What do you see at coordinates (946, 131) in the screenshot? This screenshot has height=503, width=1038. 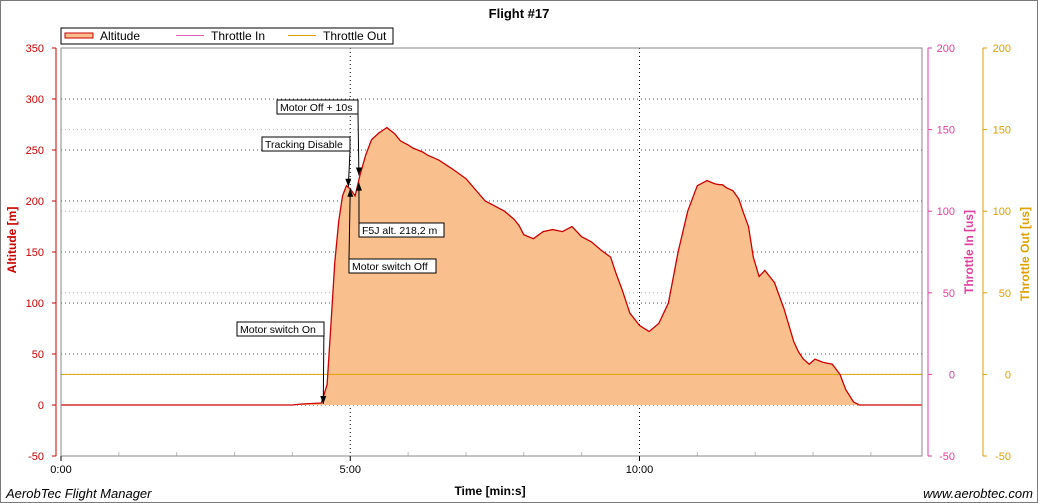 I see `throttle-in-tick-label: 150` at bounding box center [946, 131].